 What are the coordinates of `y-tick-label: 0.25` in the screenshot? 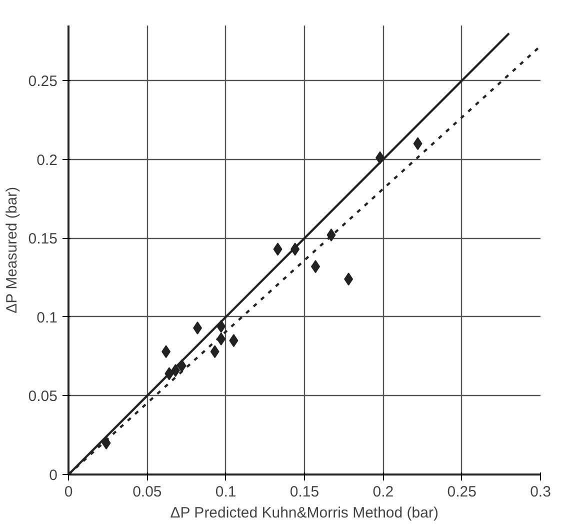 It's located at (43, 81).